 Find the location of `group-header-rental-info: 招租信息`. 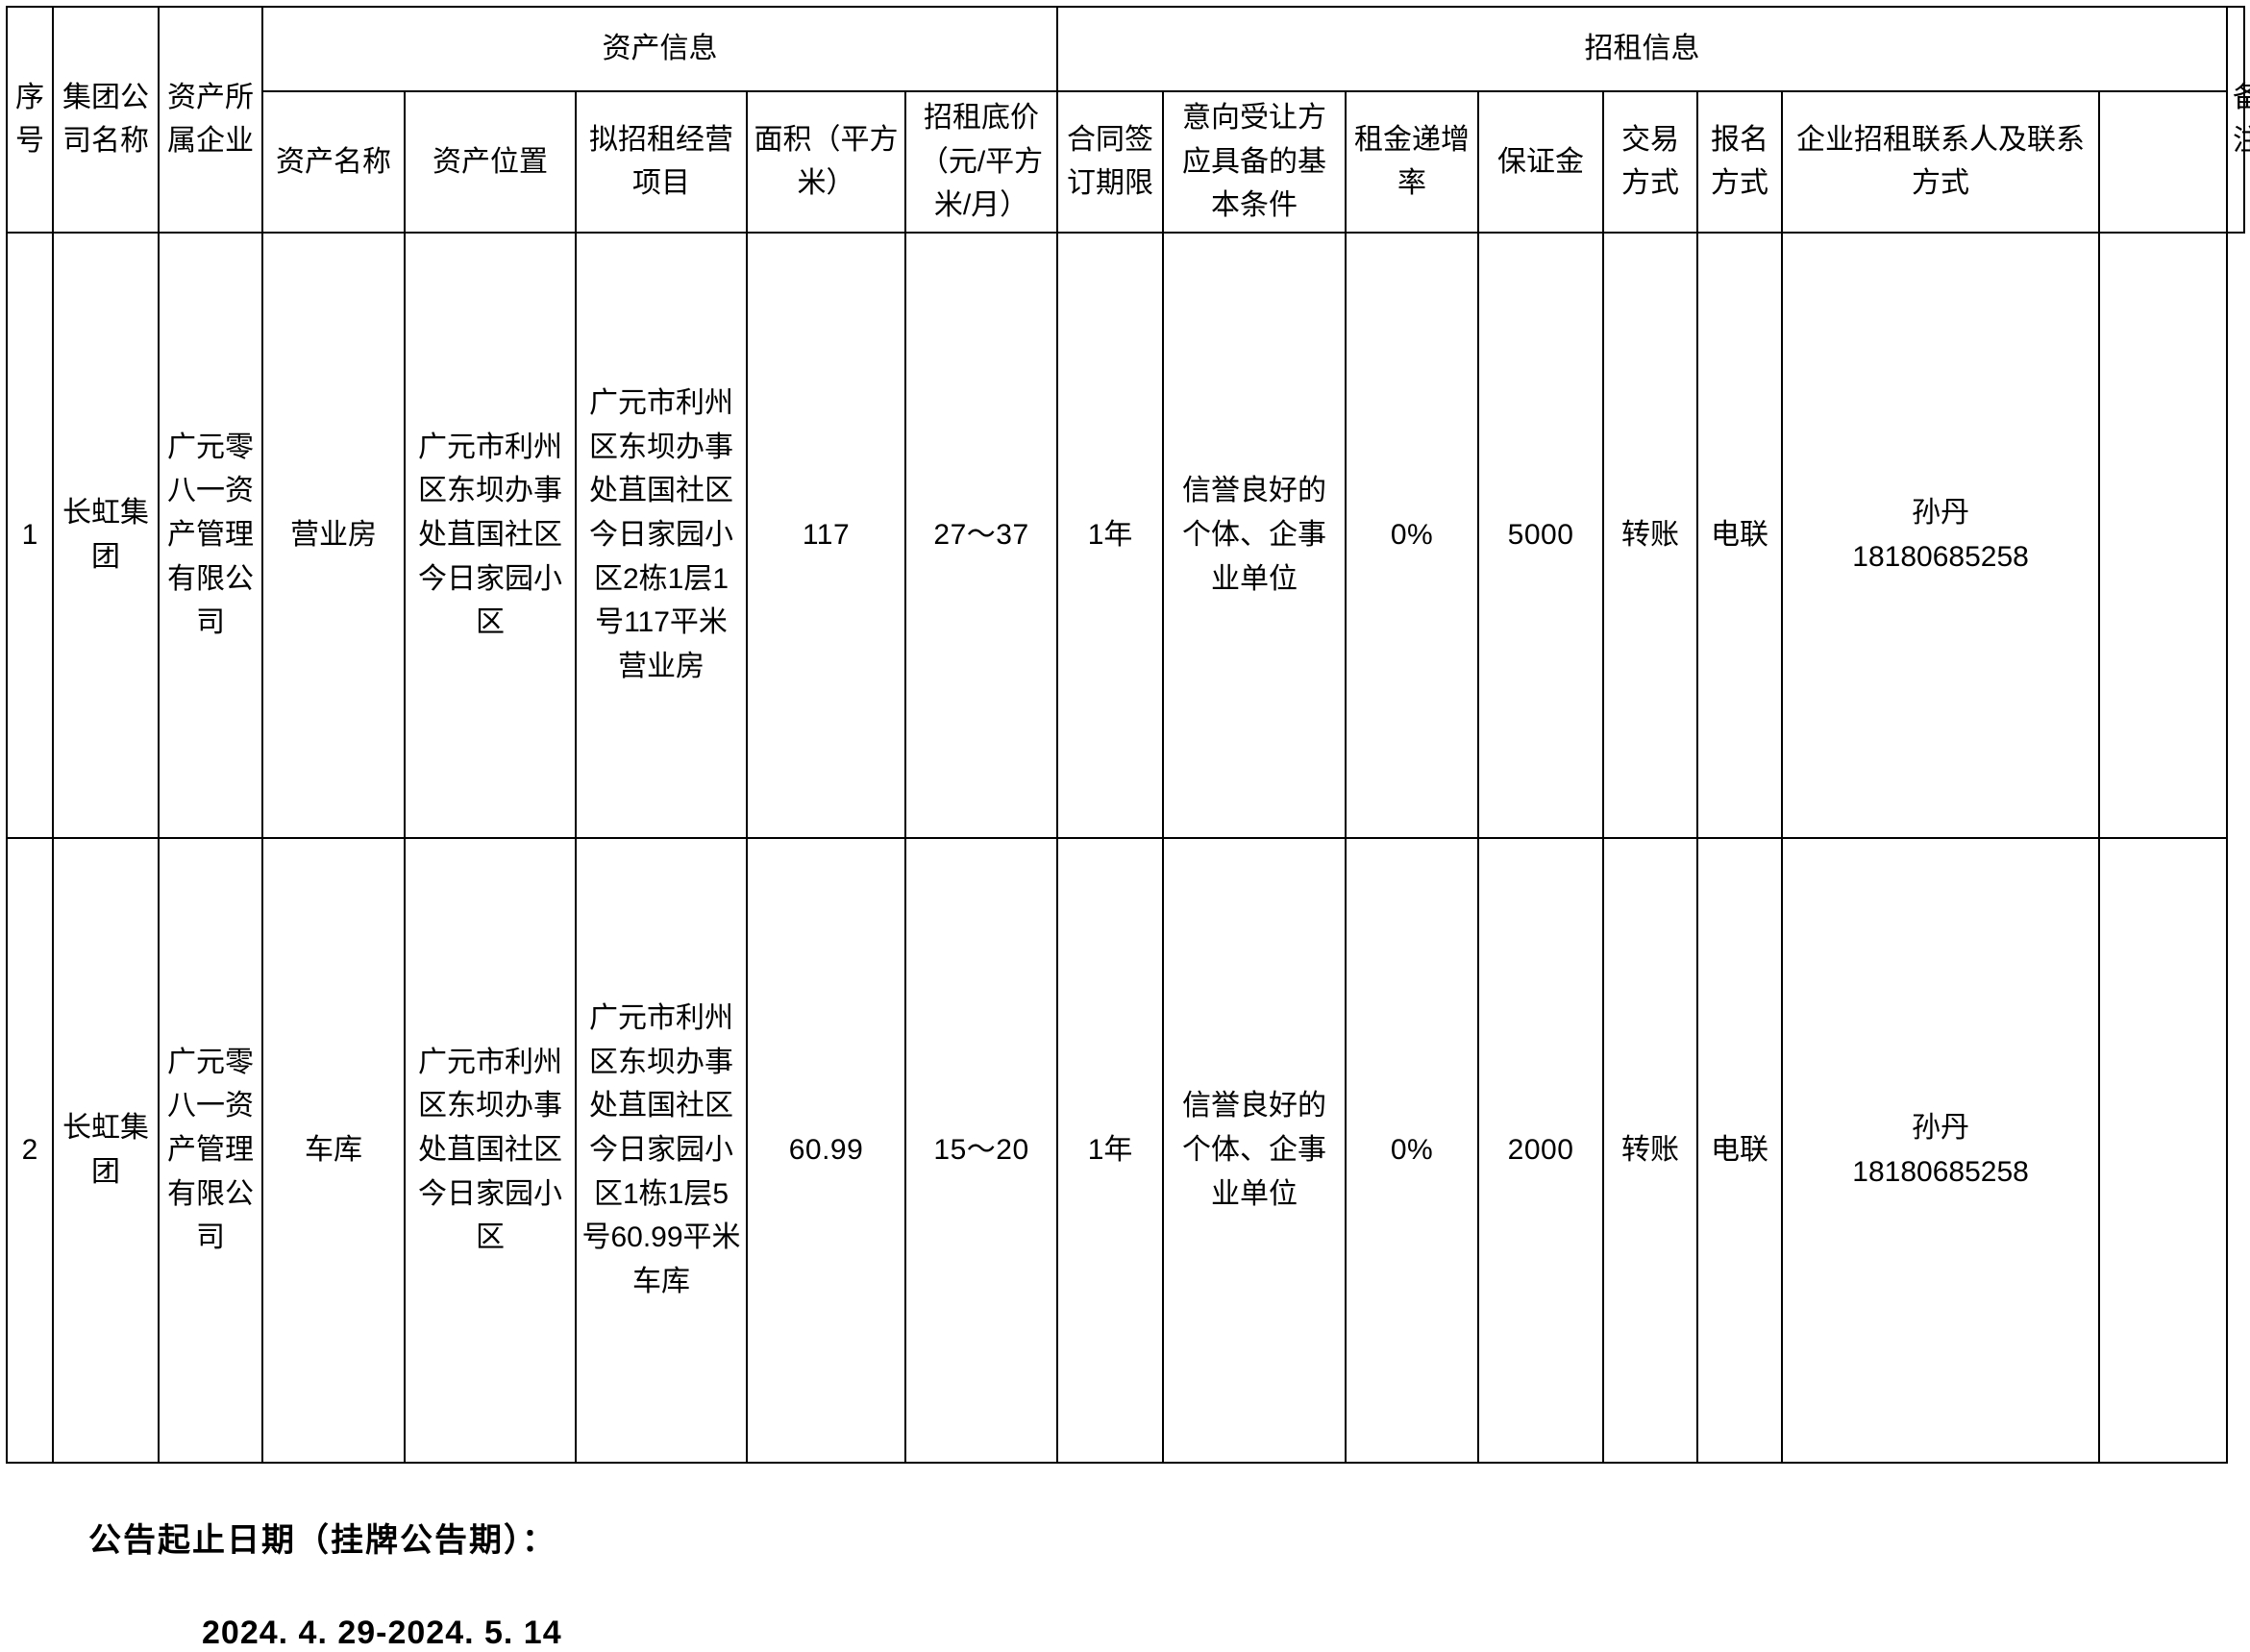

group-header-rental-info: 招租信息 is located at coordinates (1642, 49).